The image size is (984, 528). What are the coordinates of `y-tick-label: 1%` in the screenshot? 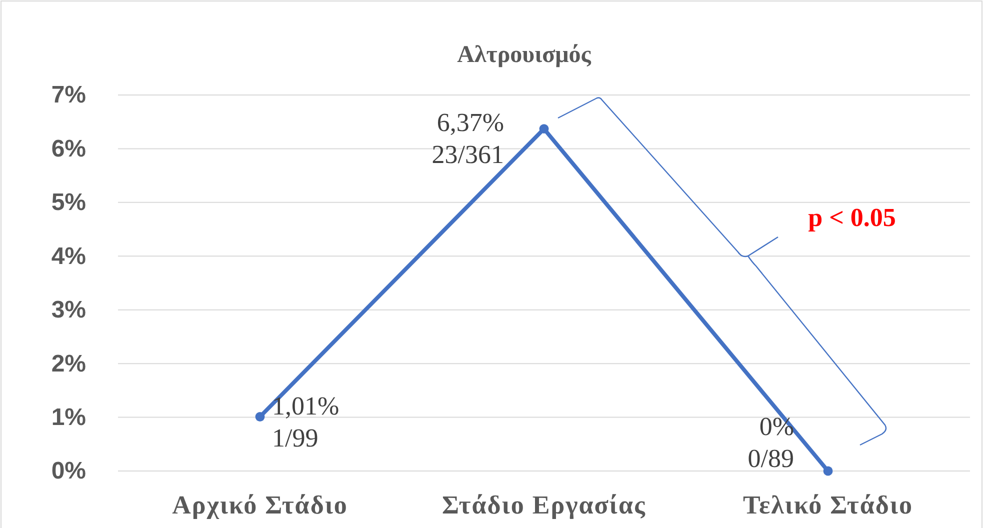 It's located at (68, 417).